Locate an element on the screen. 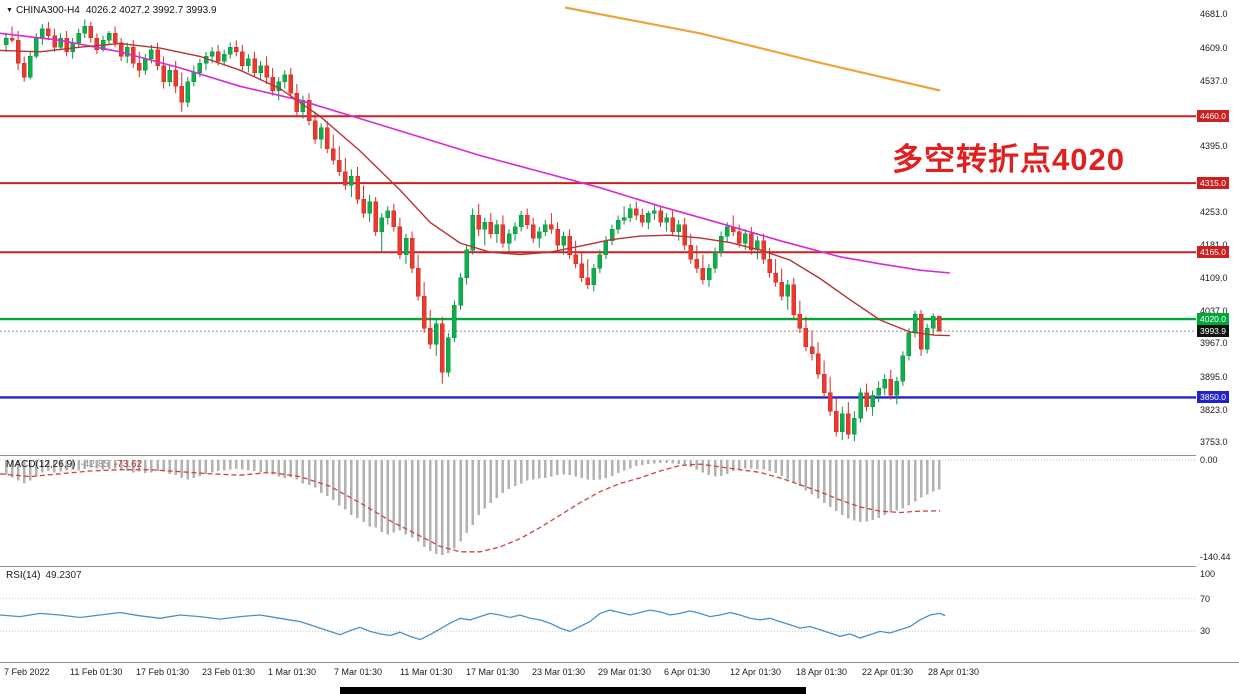  chart-header: ▼ CHINA300-H4 4026.2 4027.2 3992.7 3993.9 is located at coordinates (111, 10).